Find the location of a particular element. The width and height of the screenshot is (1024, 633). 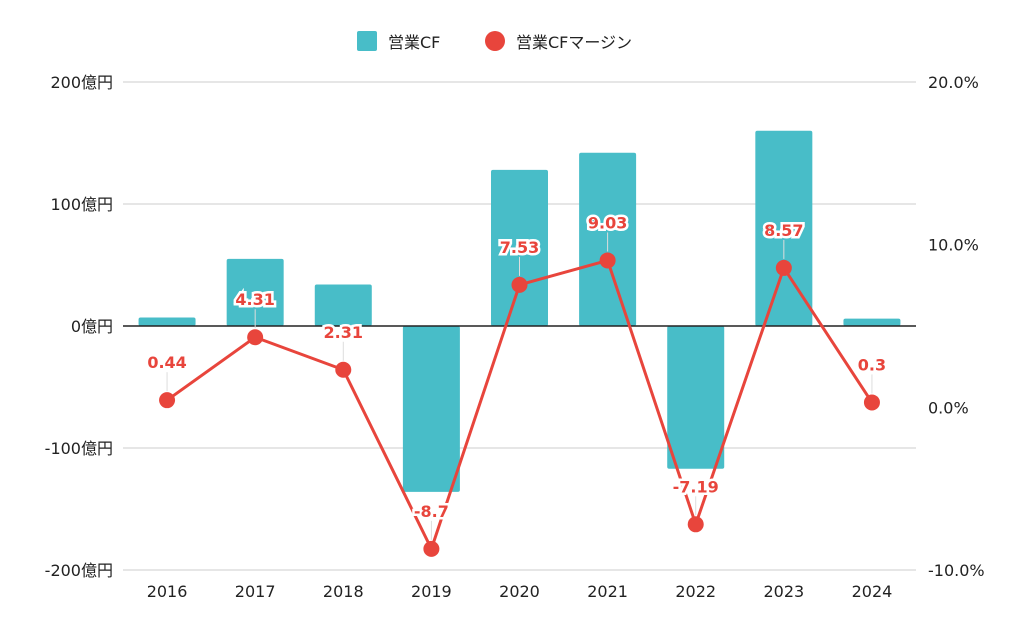

x-tick-label: 2018 is located at coordinates (343, 591).